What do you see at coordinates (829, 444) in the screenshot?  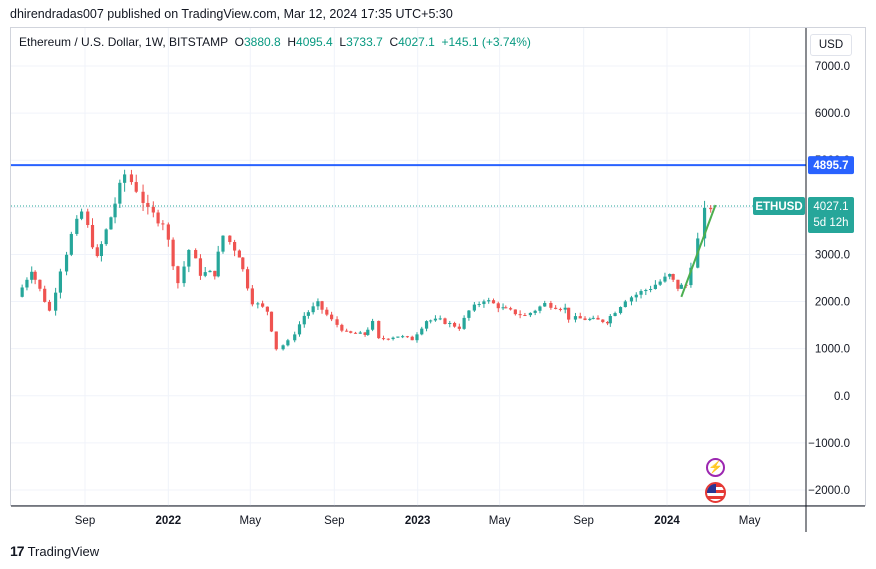 I see `y-tick-label: −1000.0` at bounding box center [829, 444].